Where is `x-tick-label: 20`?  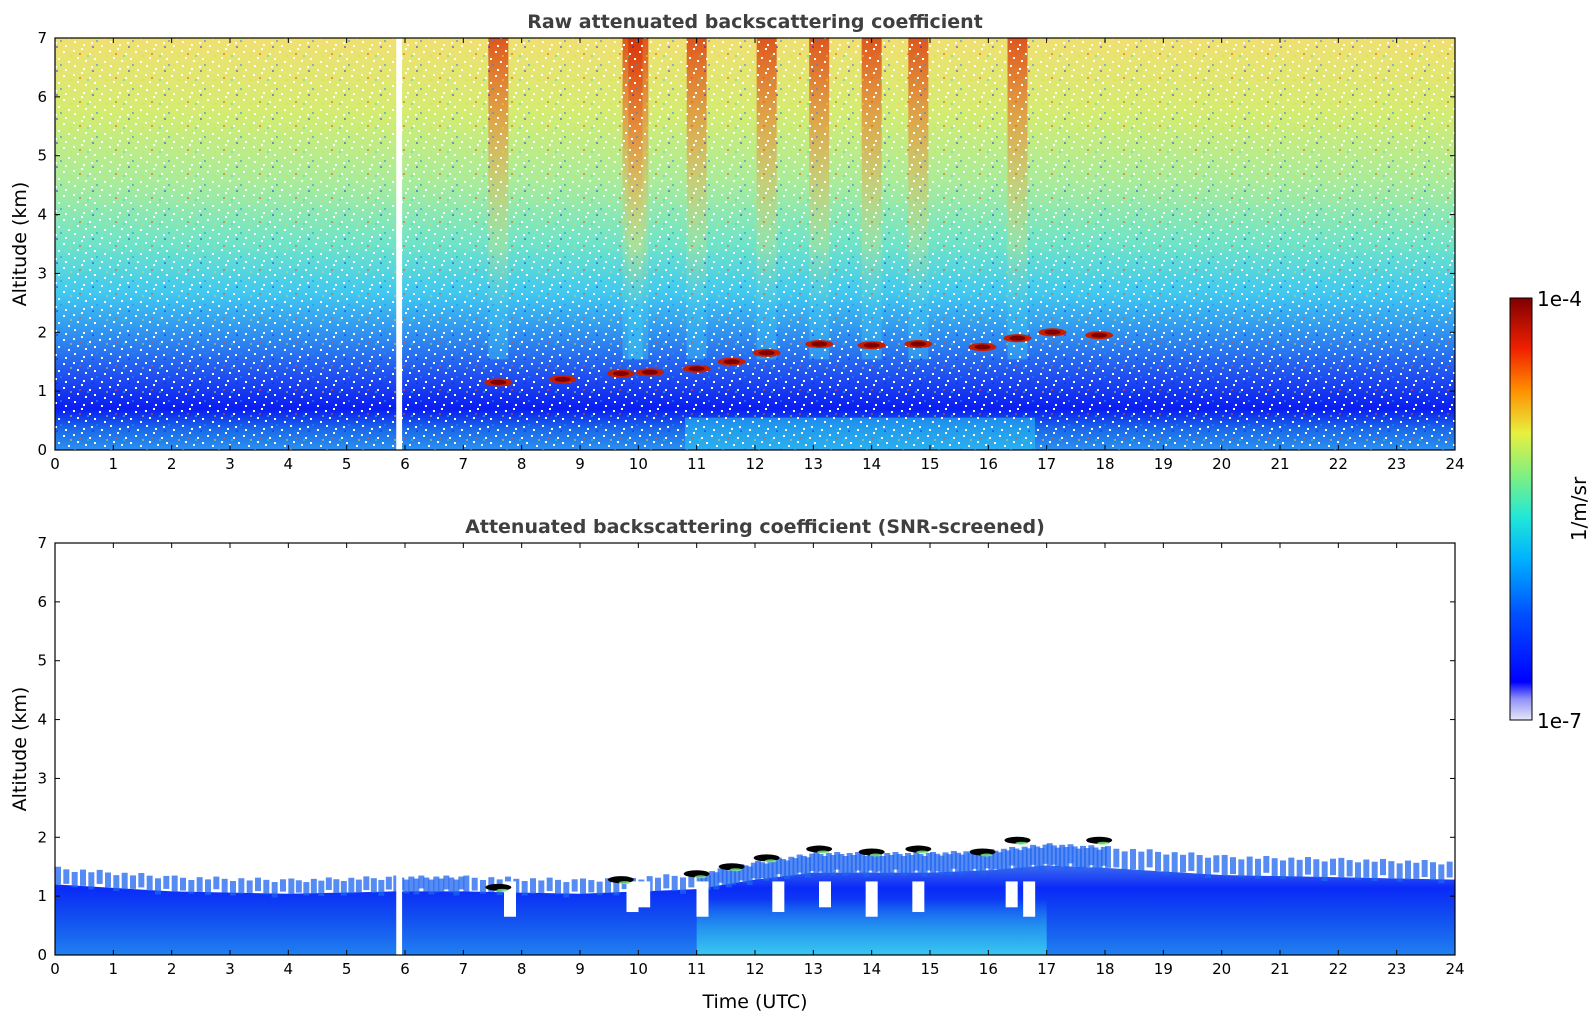 x-tick-label: 20 is located at coordinates (1221, 464).